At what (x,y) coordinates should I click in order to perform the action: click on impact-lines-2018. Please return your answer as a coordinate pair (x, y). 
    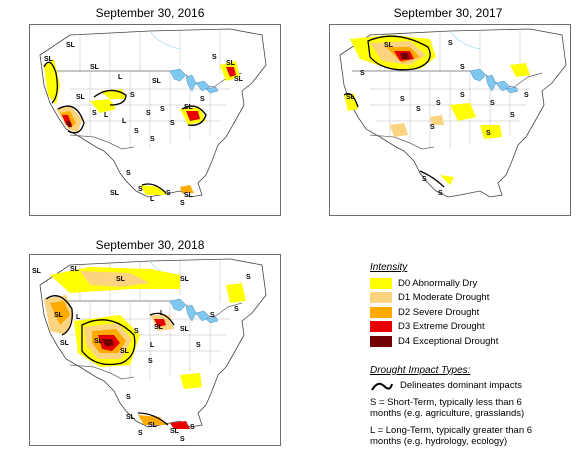
    Looking at the image, I should click on (110, 360).